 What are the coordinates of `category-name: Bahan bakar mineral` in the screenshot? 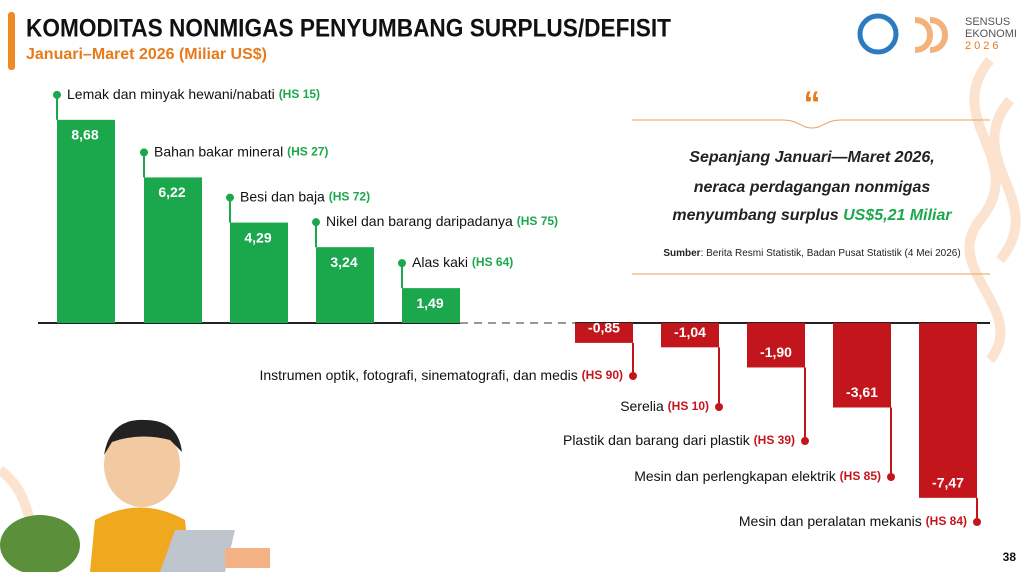 It's located at (220, 151).